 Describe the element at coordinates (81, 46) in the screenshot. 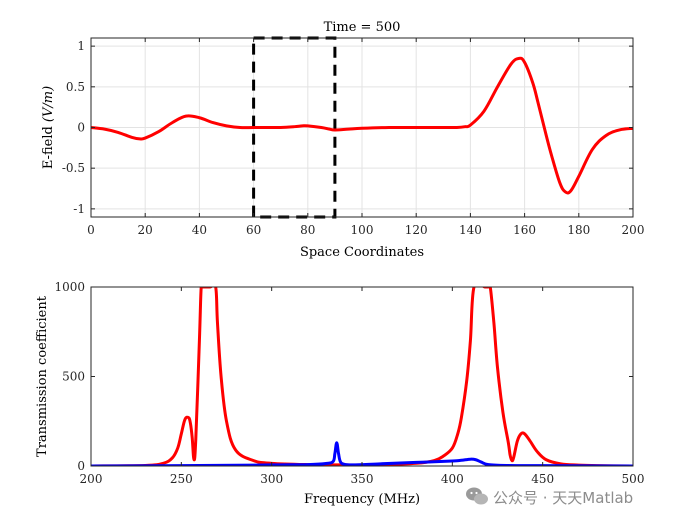

I see `y-tick-label: 1` at that location.